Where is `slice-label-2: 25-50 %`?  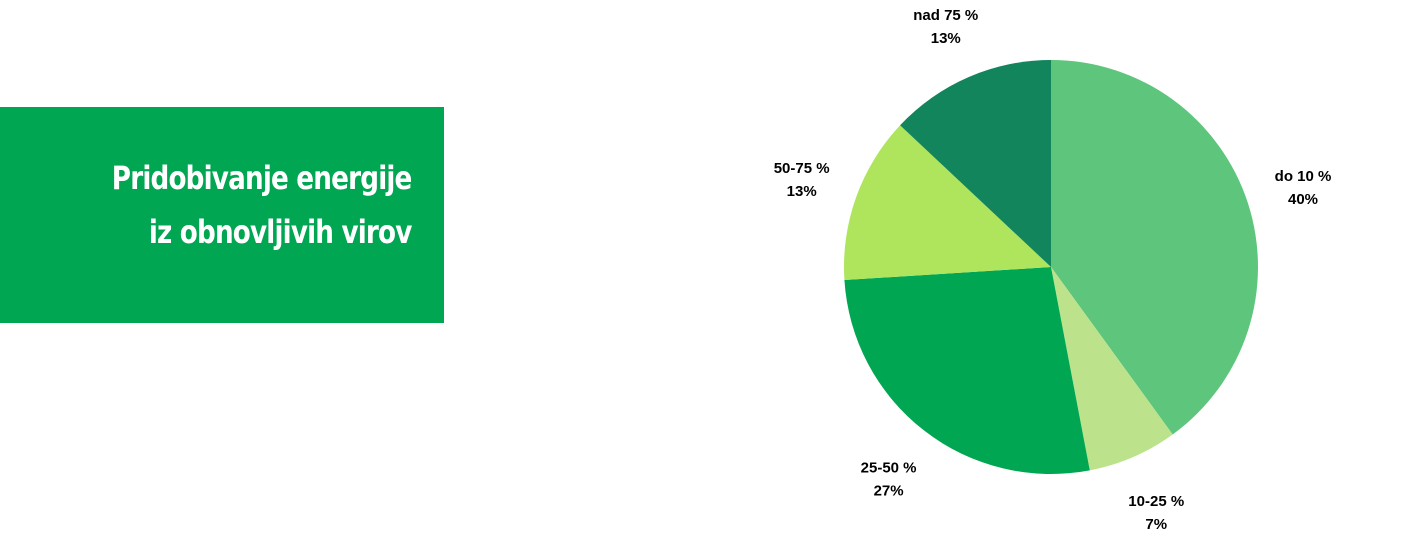
slice-label-2: 25-50 % is located at coordinates (889, 467).